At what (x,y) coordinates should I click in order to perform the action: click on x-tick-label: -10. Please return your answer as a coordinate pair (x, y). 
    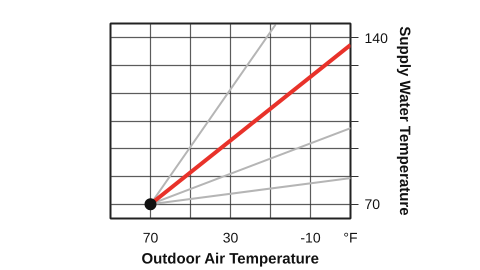
    Looking at the image, I should click on (310, 238).